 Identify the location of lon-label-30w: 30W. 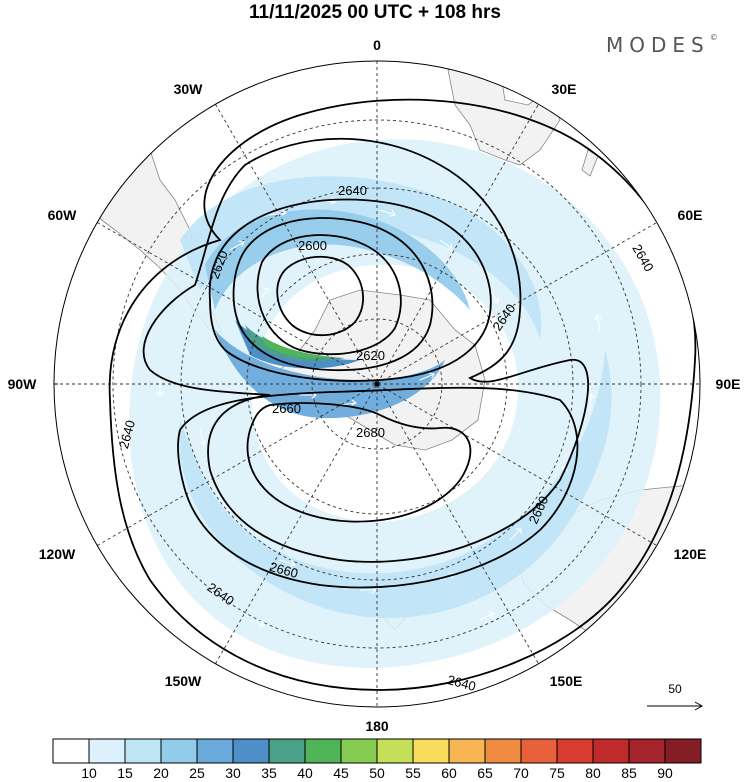
(189, 89).